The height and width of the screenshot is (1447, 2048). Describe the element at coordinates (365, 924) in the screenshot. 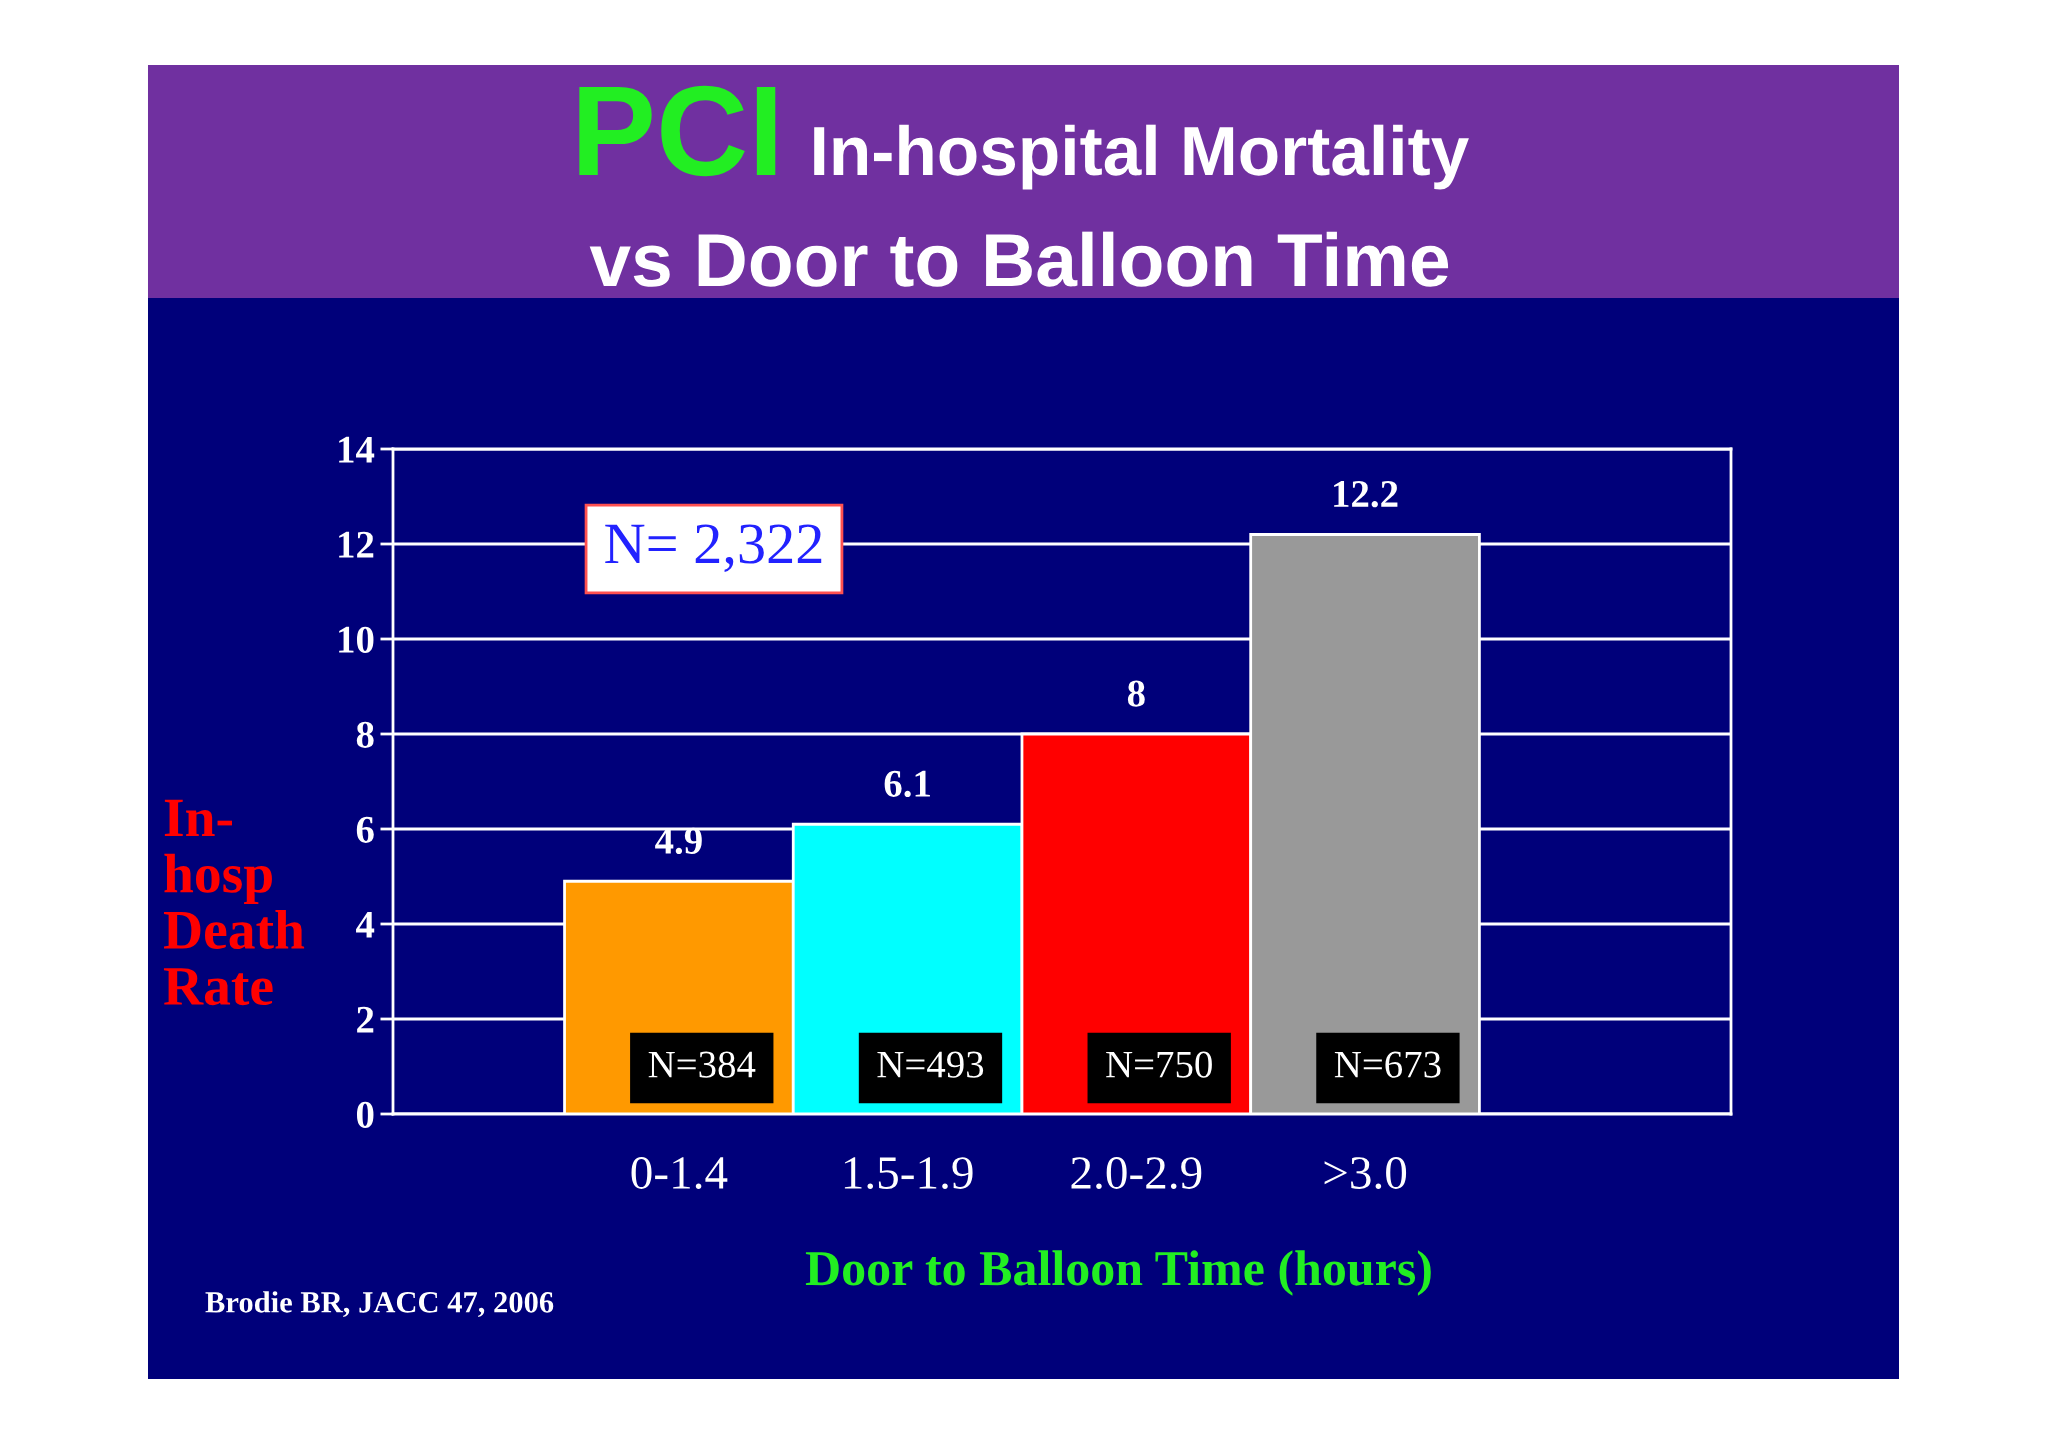

I see `y-tick-label: 4` at that location.